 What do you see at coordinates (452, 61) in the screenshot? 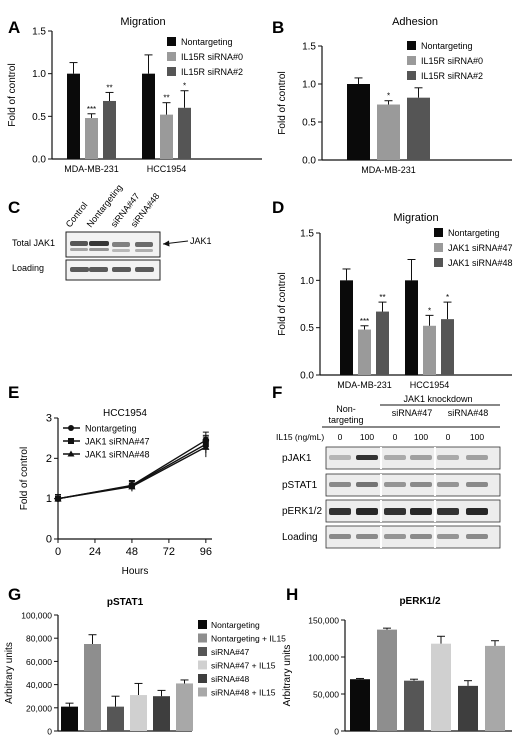
I see `legend-label: IL15R siRNA#0` at bounding box center [452, 61].